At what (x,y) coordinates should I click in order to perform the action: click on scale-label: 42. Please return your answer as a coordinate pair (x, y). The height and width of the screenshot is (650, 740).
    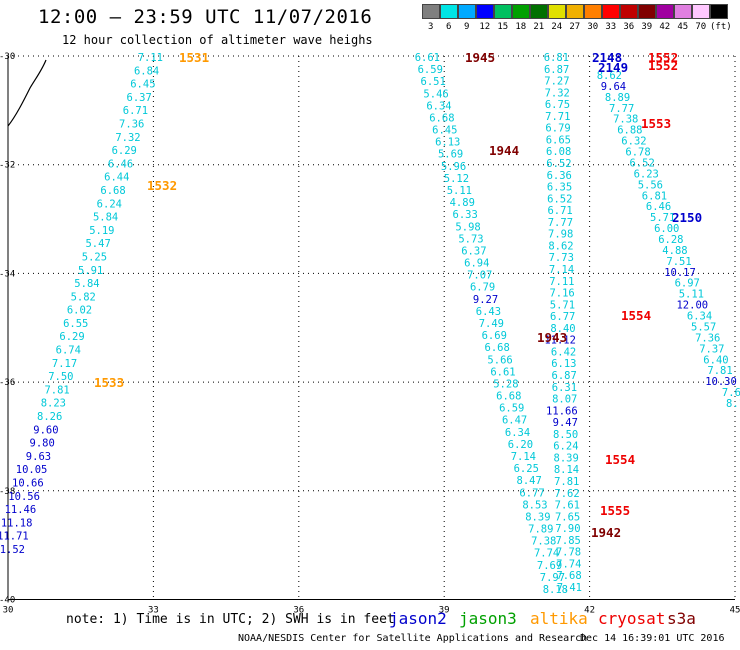
    Looking at the image, I should click on (665, 27).